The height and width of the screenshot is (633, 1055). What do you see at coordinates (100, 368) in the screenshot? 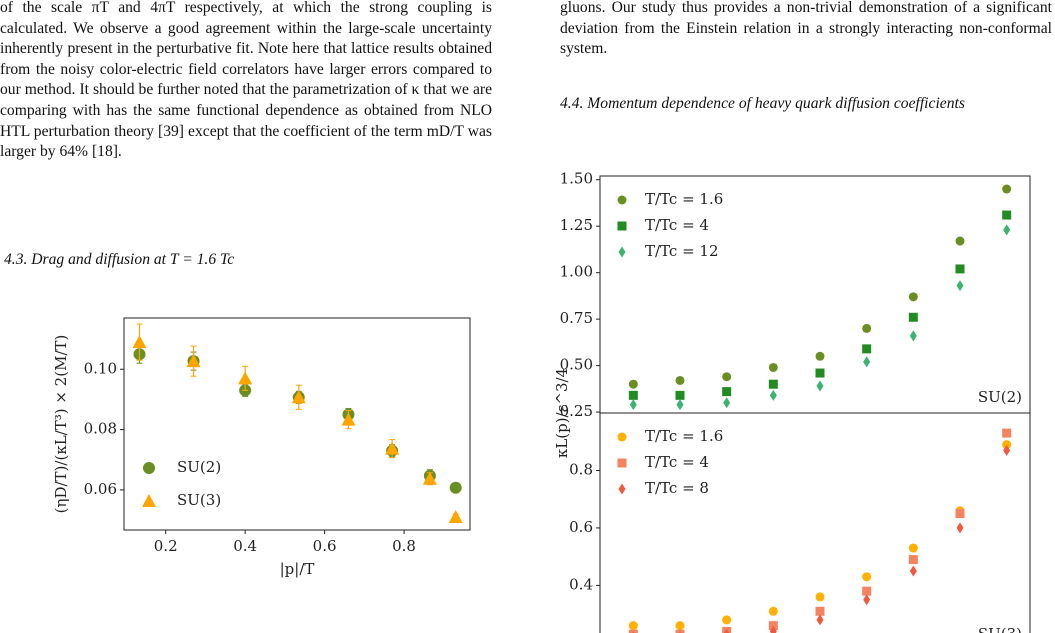
I see `y-tick-label: 0.10` at bounding box center [100, 368].